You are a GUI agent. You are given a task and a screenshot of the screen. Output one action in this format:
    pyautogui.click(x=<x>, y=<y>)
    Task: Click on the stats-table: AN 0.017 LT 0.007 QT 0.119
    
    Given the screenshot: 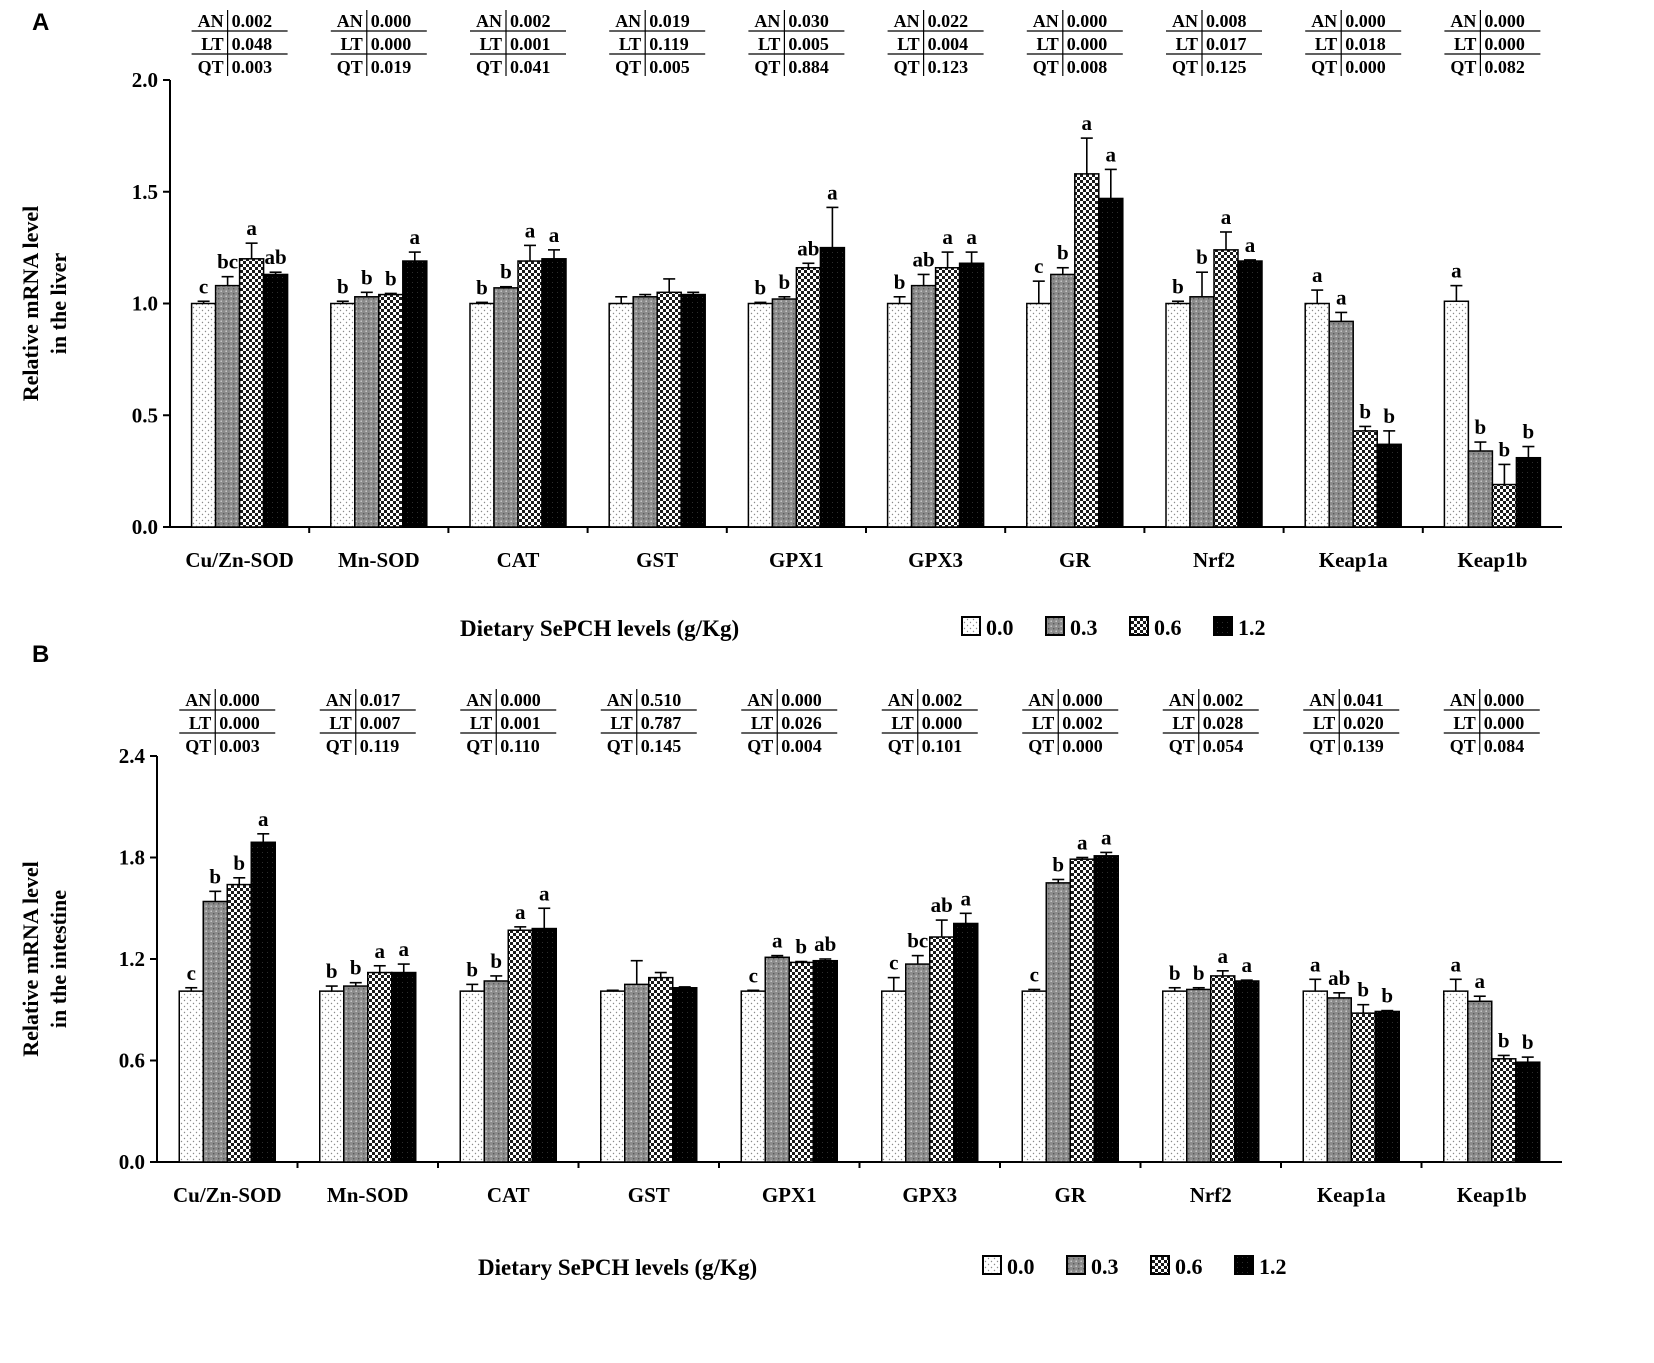 What is the action you would take?
    pyautogui.click(x=367, y=722)
    